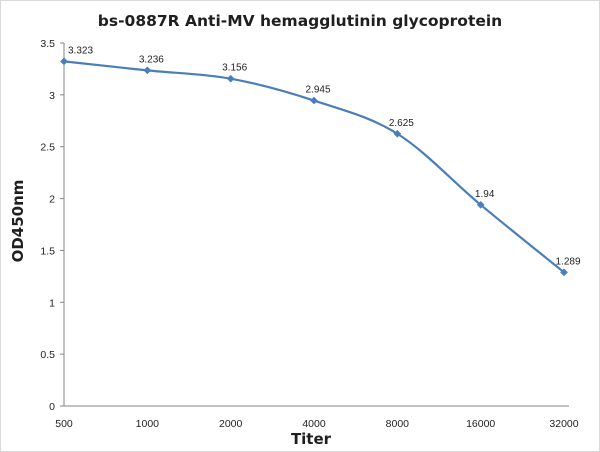  Describe the element at coordinates (480, 424) in the screenshot. I see `x-tick-label: 16000` at that location.